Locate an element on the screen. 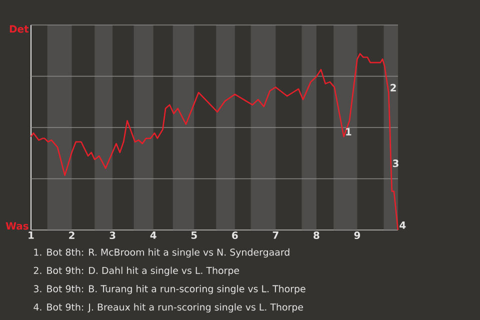 This screenshot has width=480, height=320. x-tick-label: 3 is located at coordinates (113, 236).